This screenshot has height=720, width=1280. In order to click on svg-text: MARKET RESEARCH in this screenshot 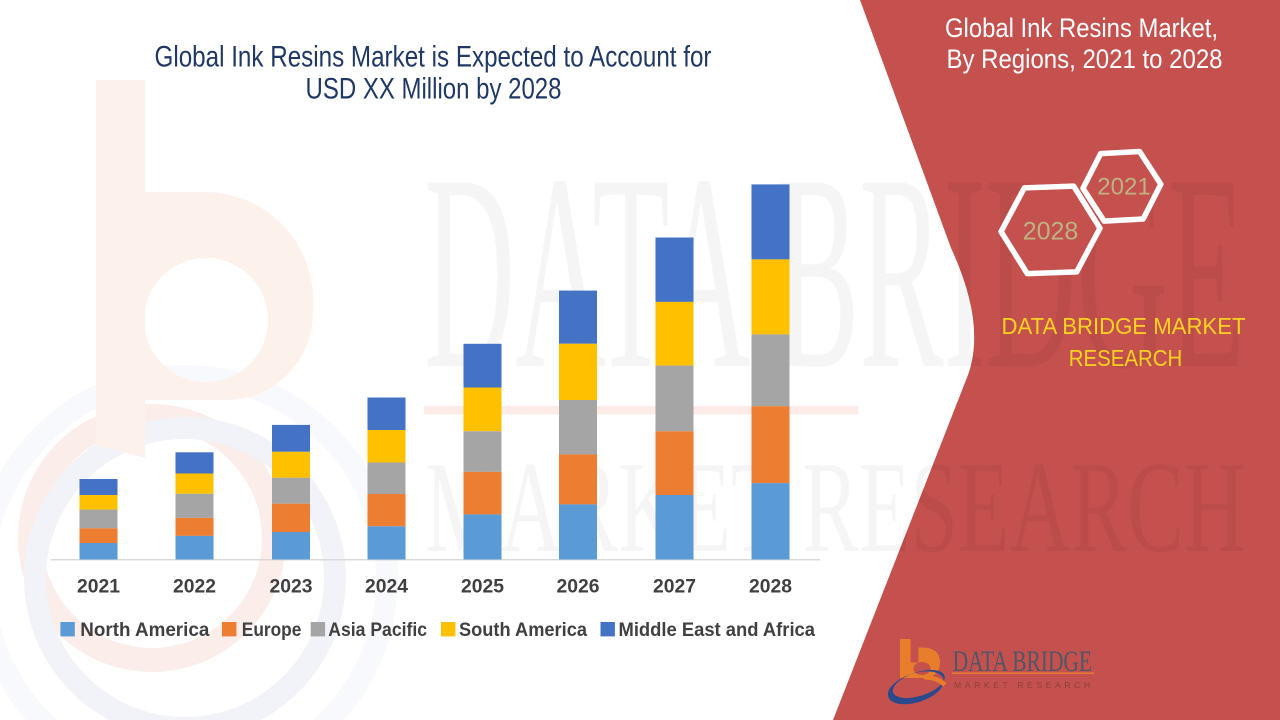, I will do `click(1024, 685)`.